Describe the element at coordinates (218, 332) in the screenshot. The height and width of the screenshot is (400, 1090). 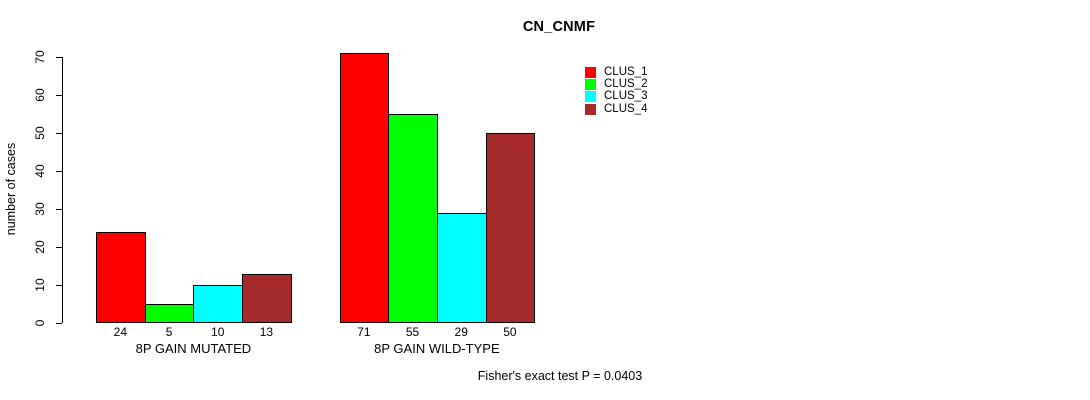
I see `bar-value-label: 10` at that location.